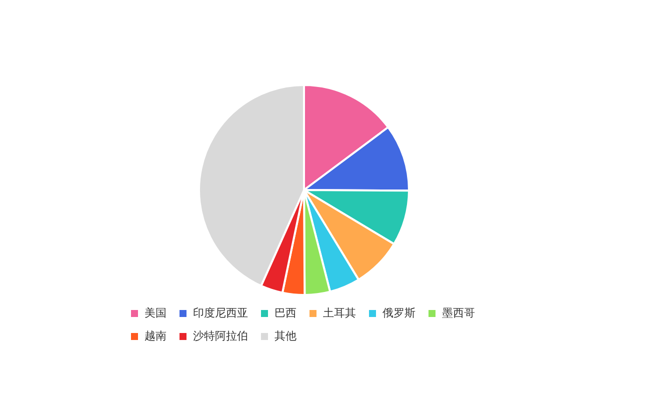 The image size is (670, 410). What do you see at coordinates (285, 335) in the screenshot?
I see `legend-label: 其他` at bounding box center [285, 335].